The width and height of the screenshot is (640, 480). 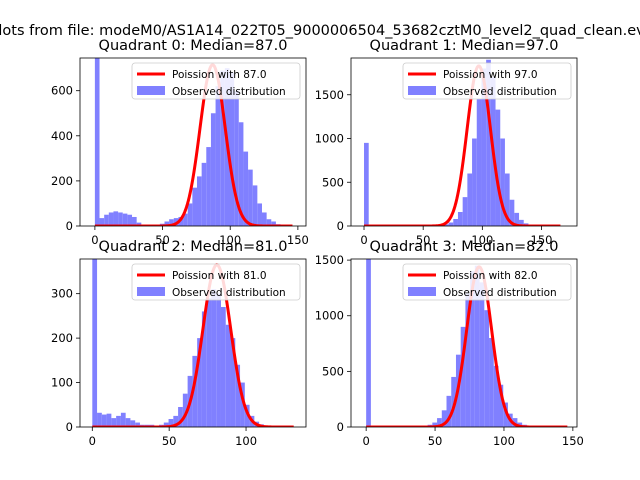 What do you see at coordinates (490, 276) in the screenshot?
I see `legend-line-label: Poission with 82.0` at bounding box center [490, 276].